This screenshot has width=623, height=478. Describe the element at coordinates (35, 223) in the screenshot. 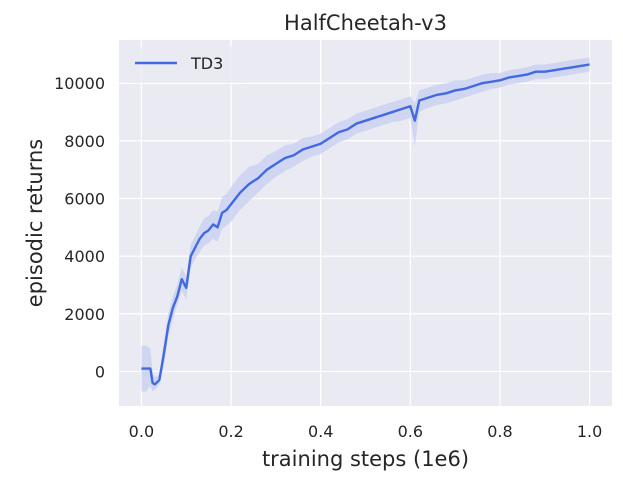

I see `y-axis-label: episodic returns` at that location.